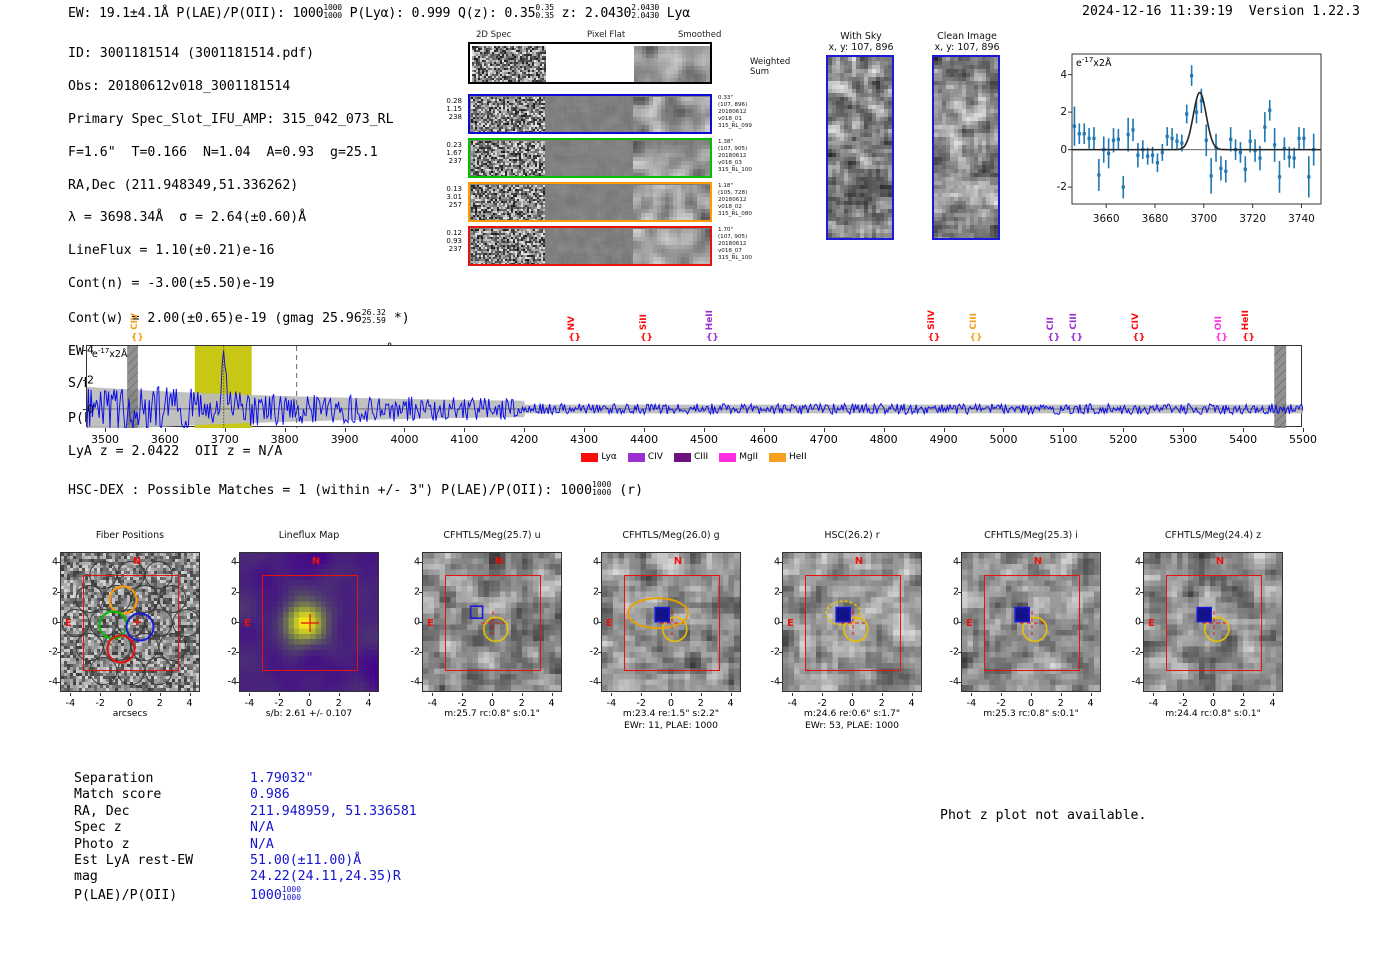 The height and width of the screenshot is (953, 1400). Describe the element at coordinates (859, 561) in the screenshot. I see `cutout-4-compass-north: N` at that location.